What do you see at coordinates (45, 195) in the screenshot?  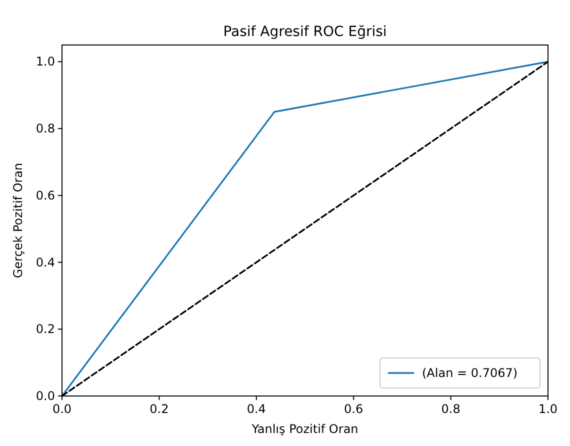 I see `y-tick-label: 0.6` at bounding box center [45, 195].